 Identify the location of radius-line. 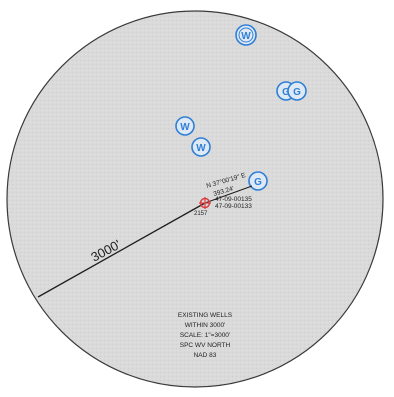
(121, 250).